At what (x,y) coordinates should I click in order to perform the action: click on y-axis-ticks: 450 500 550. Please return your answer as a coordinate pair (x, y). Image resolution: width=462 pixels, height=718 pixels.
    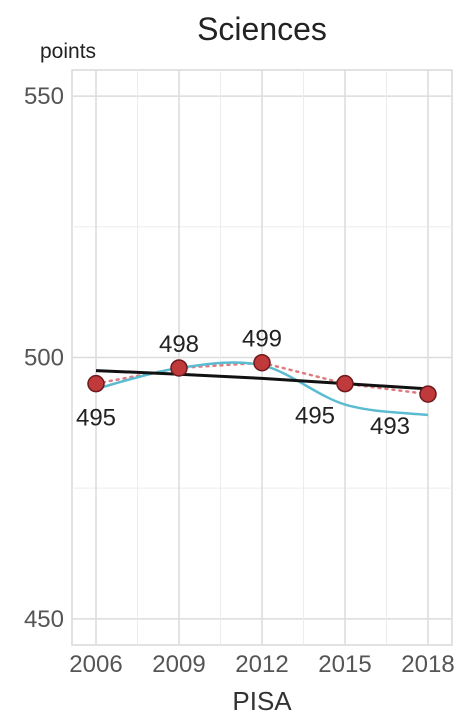
    Looking at the image, I should click on (44, 358).